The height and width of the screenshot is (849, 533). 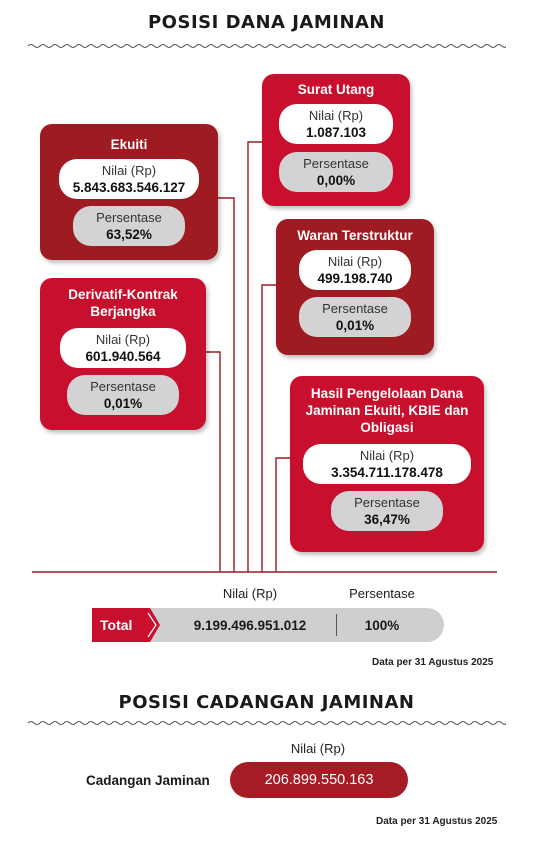 What do you see at coordinates (266, 22) in the screenshot?
I see `section-title-dana: POSISI DANA JAMINAN` at bounding box center [266, 22].